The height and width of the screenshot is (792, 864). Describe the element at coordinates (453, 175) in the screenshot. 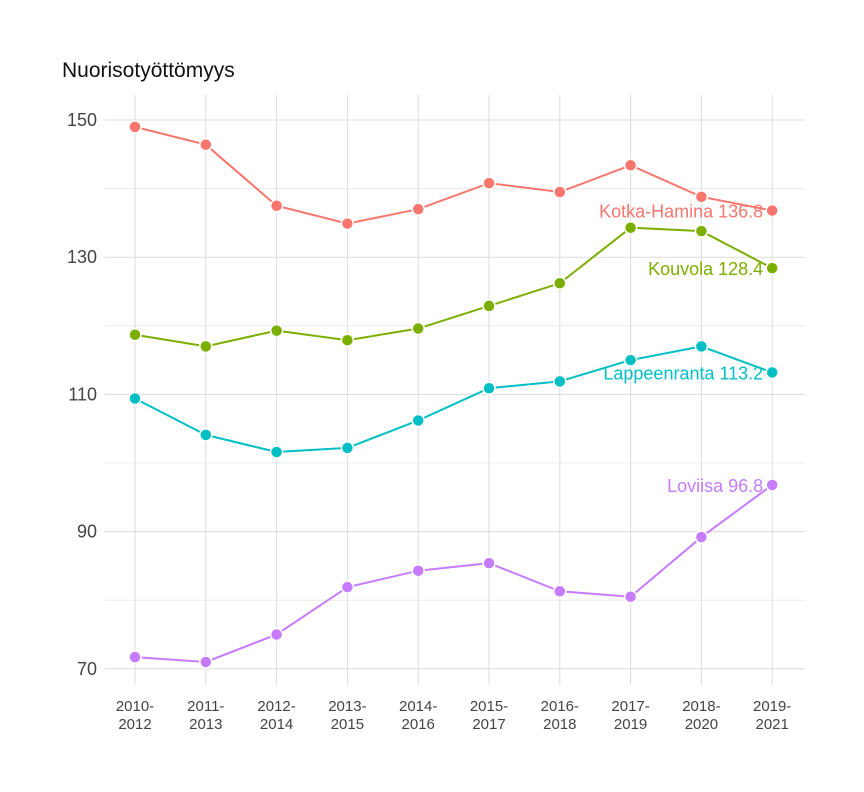

I see `line-kotka-hamina` at that location.